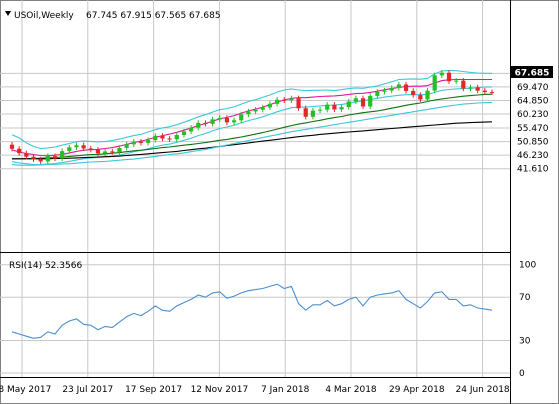  Describe the element at coordinates (8, 13) in the screenshot. I see `triangle-down-icon` at that location.